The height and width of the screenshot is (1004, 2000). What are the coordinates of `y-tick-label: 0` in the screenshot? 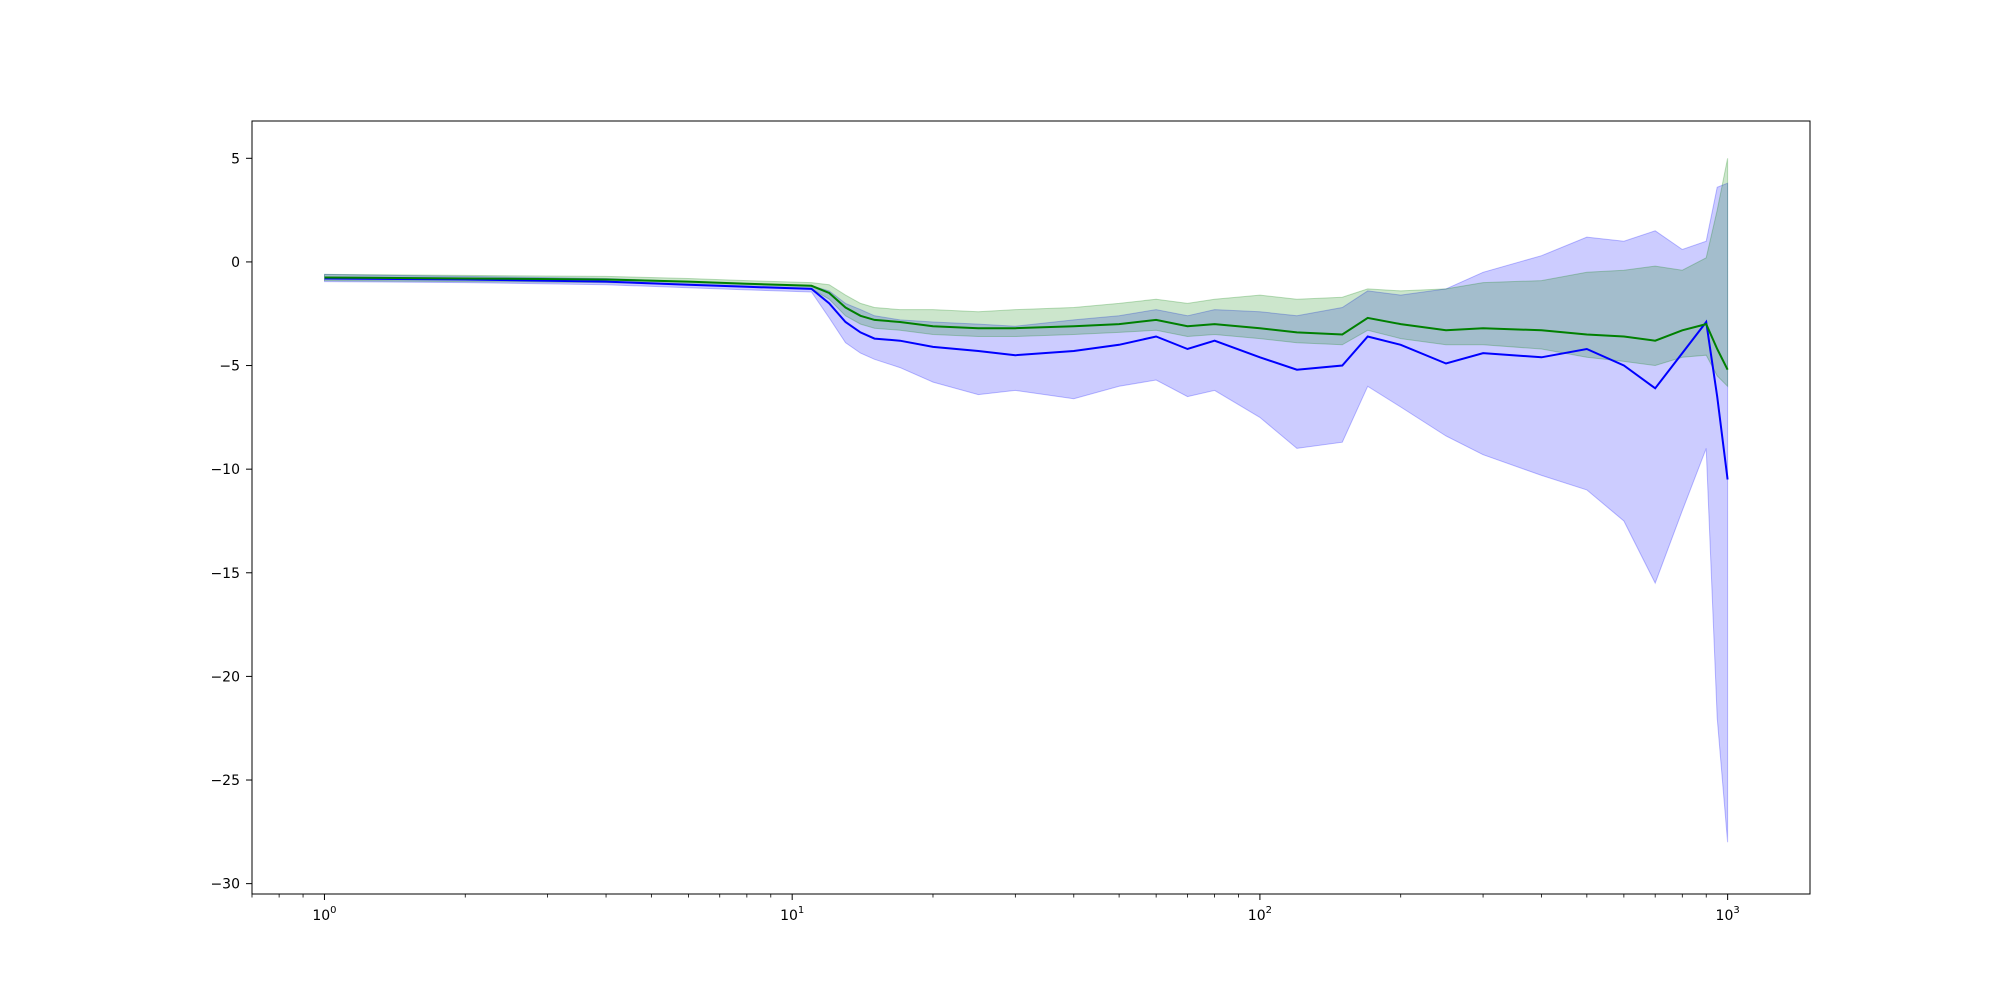 It's located at (235, 263).